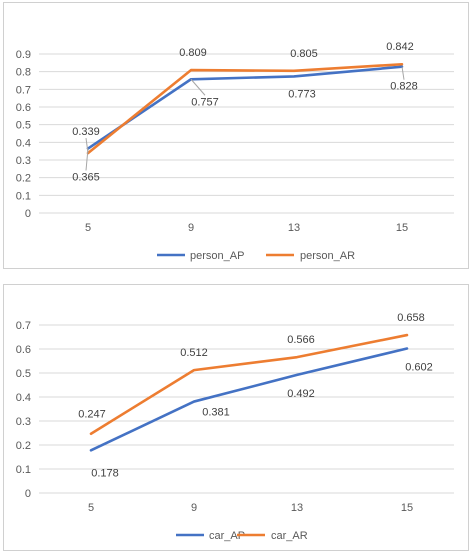  What do you see at coordinates (327, 256) in the screenshot?
I see `legend-label: person_AR` at bounding box center [327, 256].